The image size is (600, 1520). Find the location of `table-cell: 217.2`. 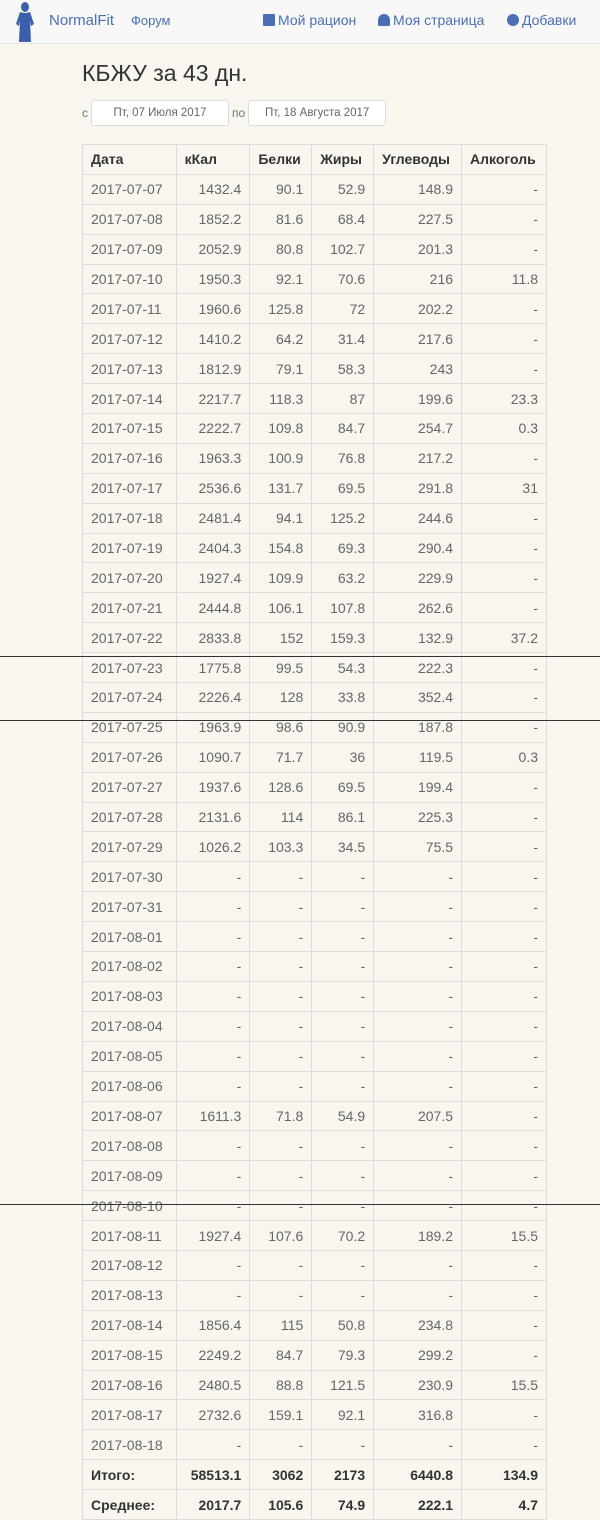

table-cell: 217.2 is located at coordinates (418, 458).